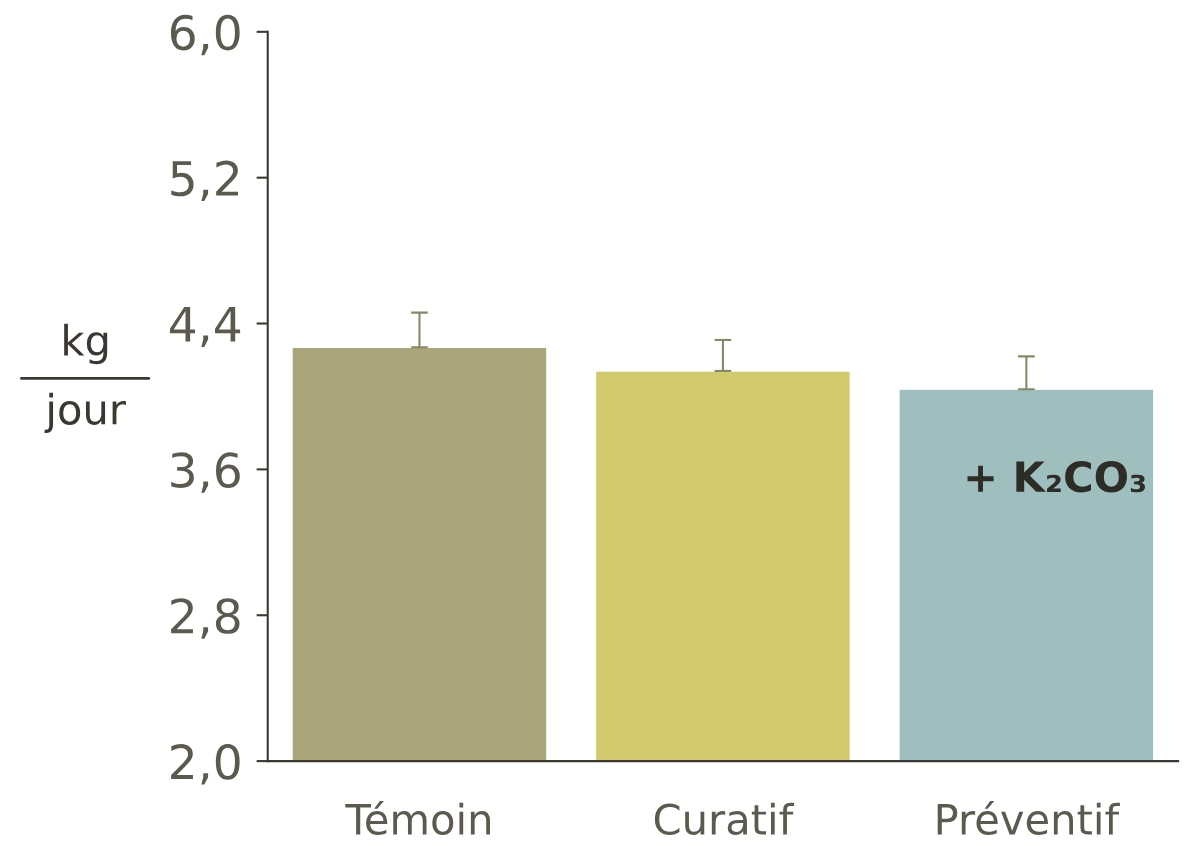  Describe the element at coordinates (85, 378) in the screenshot. I see `y-axis-title: kg jour` at that location.